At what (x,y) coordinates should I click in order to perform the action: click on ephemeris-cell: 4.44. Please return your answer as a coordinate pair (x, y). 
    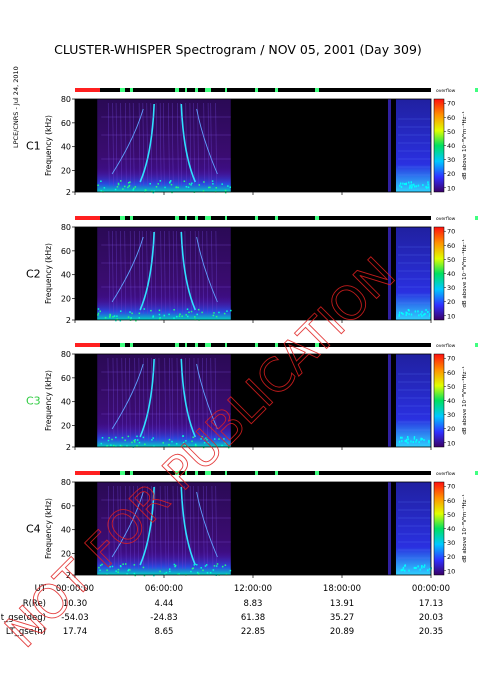
    Looking at the image, I should click on (164, 604).